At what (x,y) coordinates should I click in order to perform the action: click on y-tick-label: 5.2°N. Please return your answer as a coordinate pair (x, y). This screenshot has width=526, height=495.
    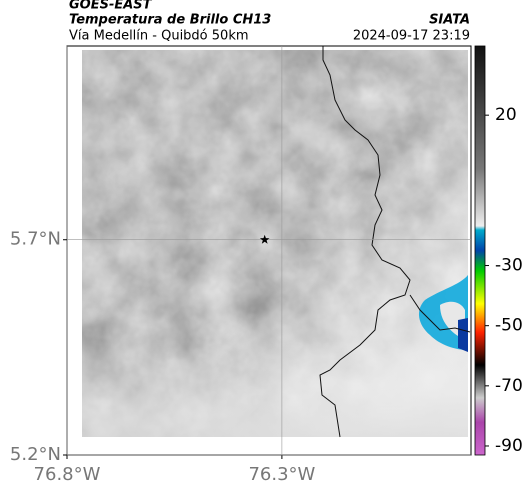
    Looking at the image, I should click on (35, 454).